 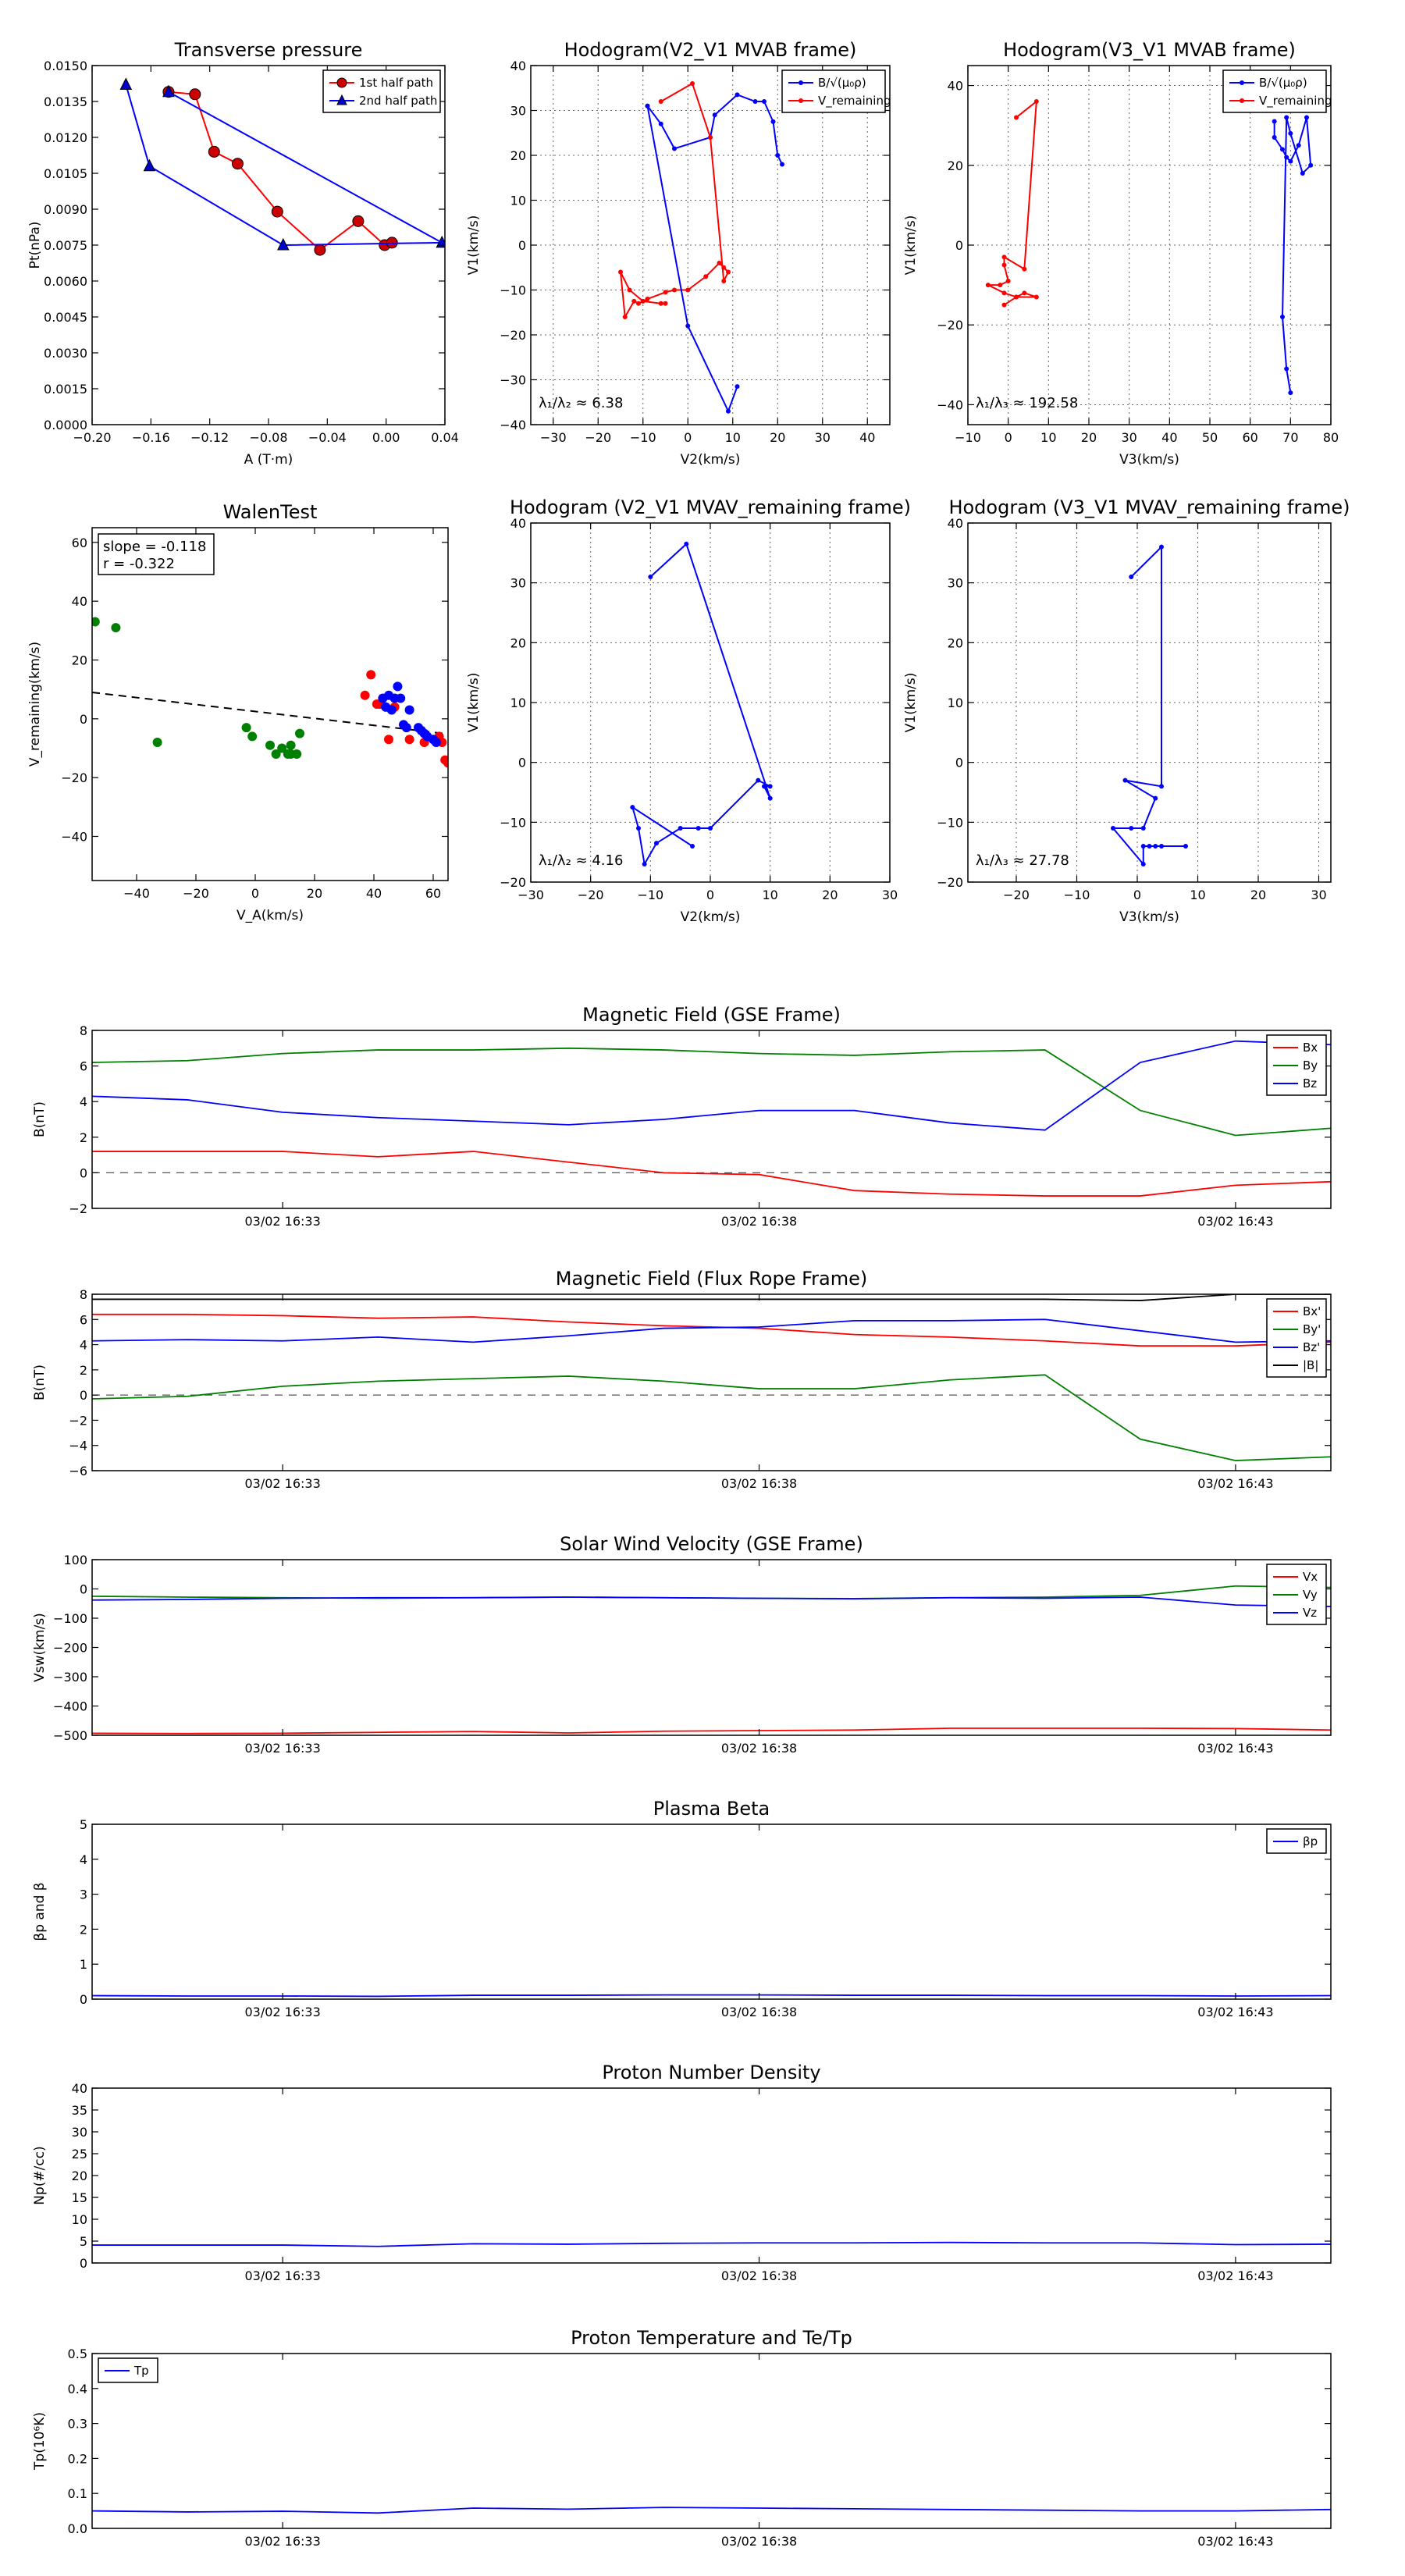 What do you see at coordinates (268, 437) in the screenshot?
I see `x-tick-label: −0.08` at bounding box center [268, 437].